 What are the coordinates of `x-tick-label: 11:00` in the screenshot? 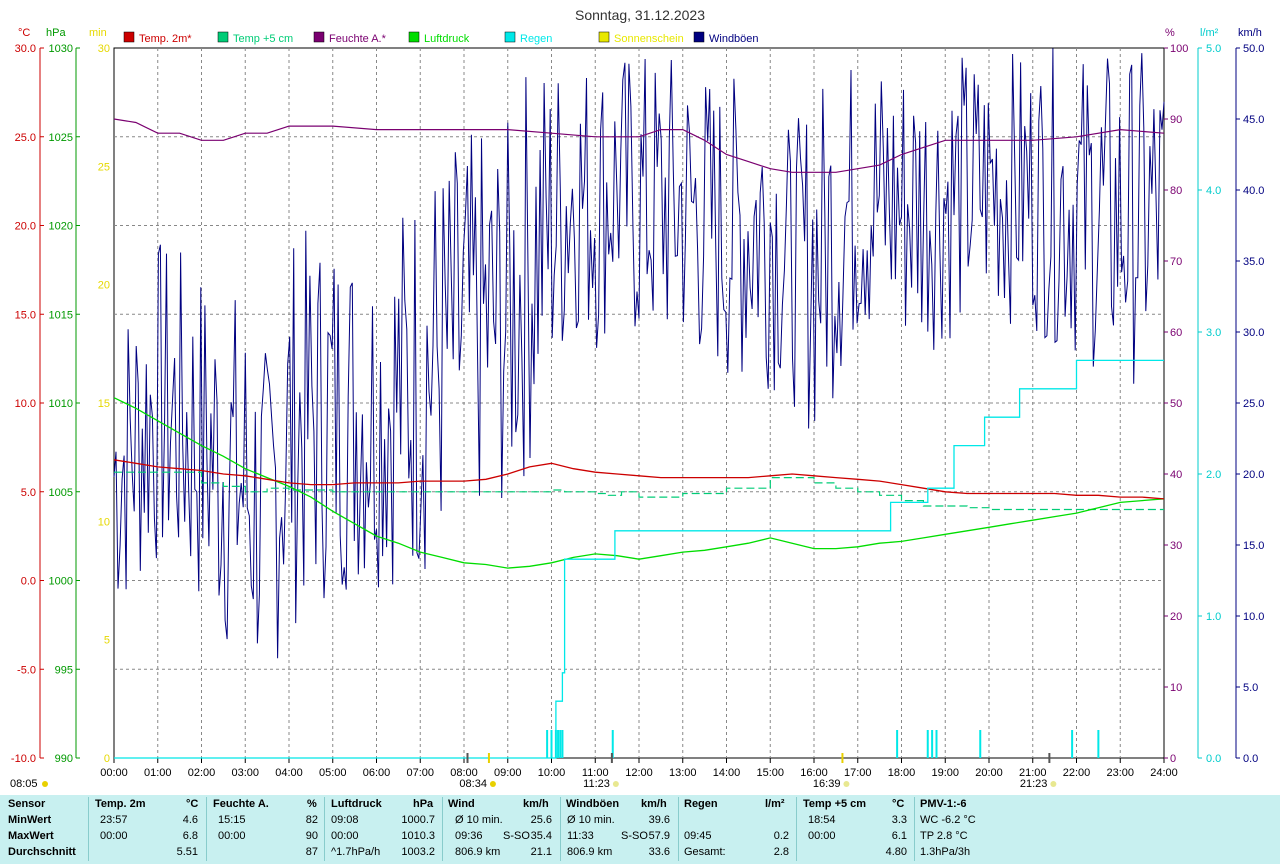 It's located at (595, 773).